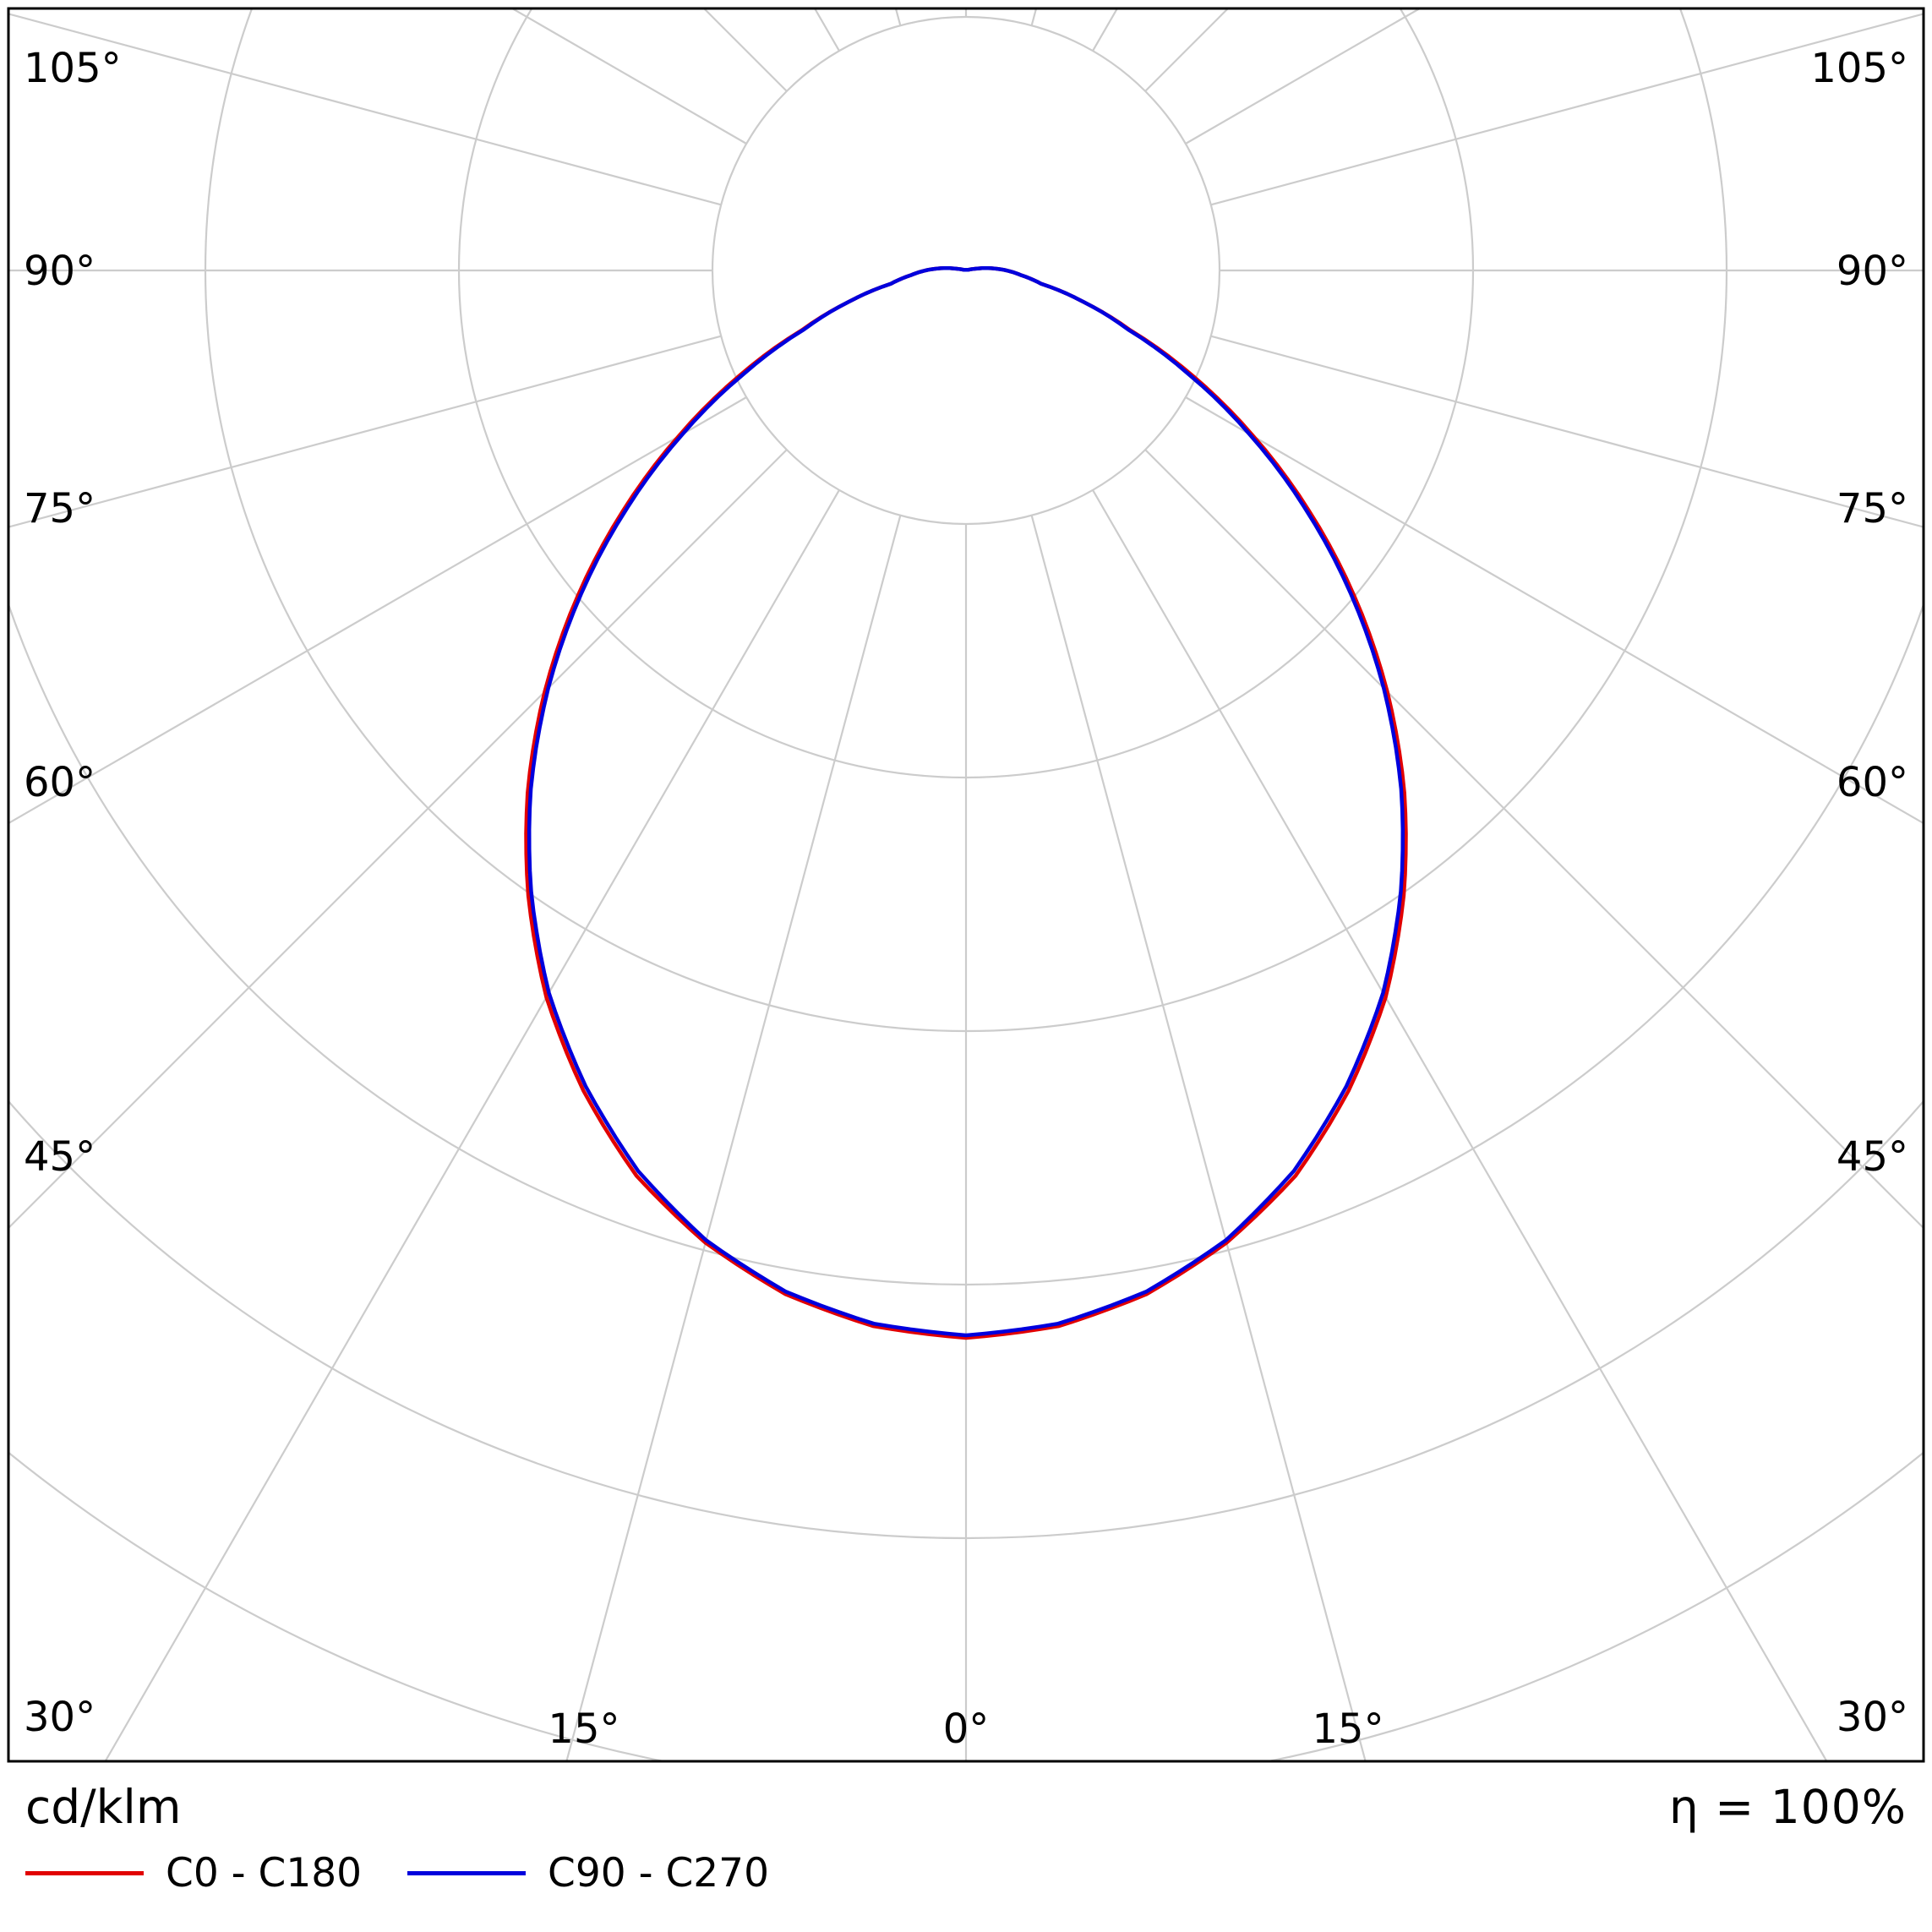 The image size is (1932, 1932). What do you see at coordinates (658, 1873) in the screenshot?
I see `legend-label-c90-c270: C90 - C270` at bounding box center [658, 1873].